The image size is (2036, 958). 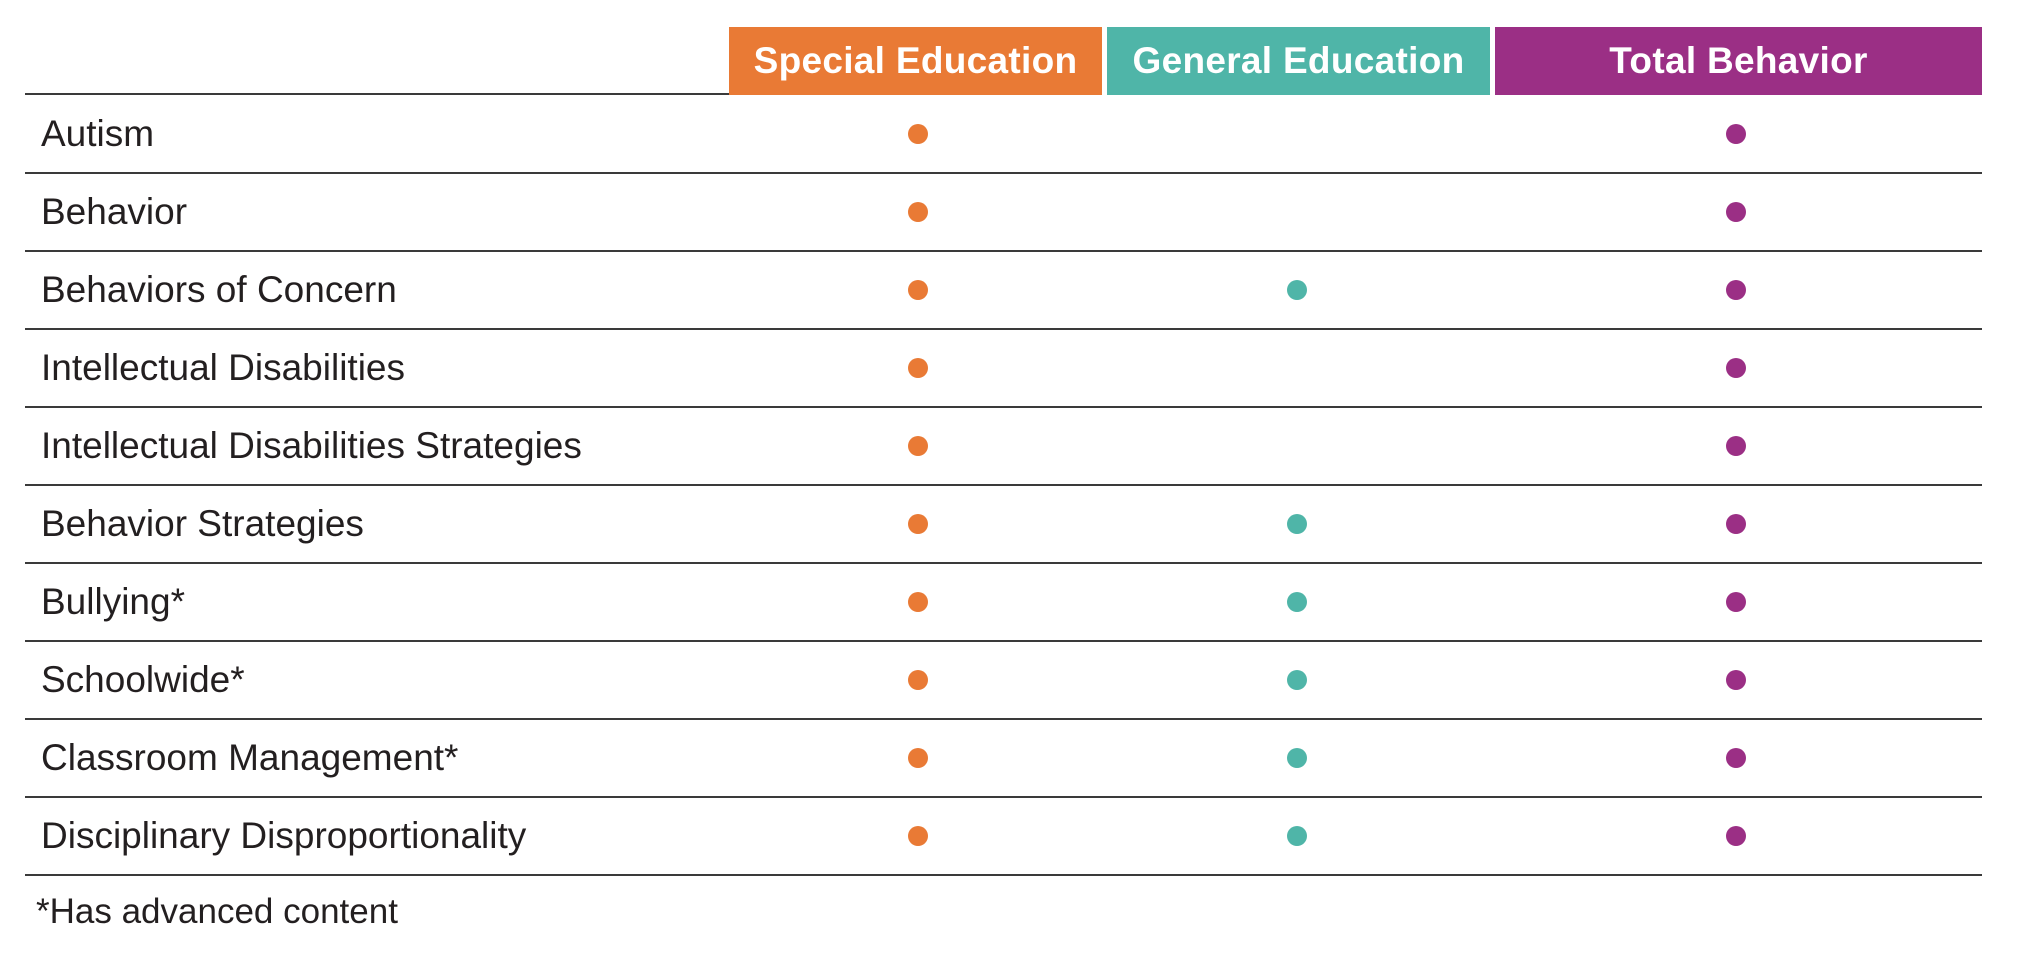 What do you see at coordinates (284, 835) in the screenshot?
I see `row-label: Disciplinary Disproportionality` at bounding box center [284, 835].